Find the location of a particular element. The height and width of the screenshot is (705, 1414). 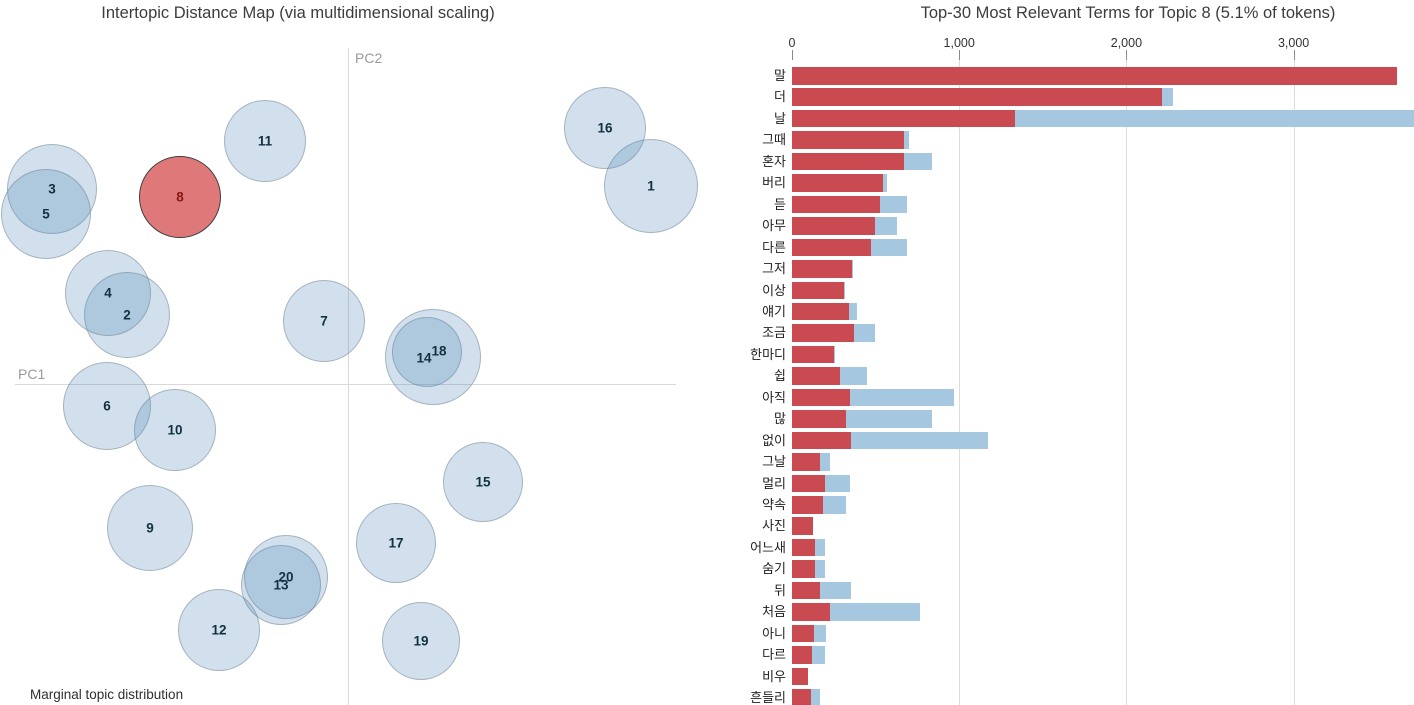

term-label: 얘기 is located at coordinates (774, 311).